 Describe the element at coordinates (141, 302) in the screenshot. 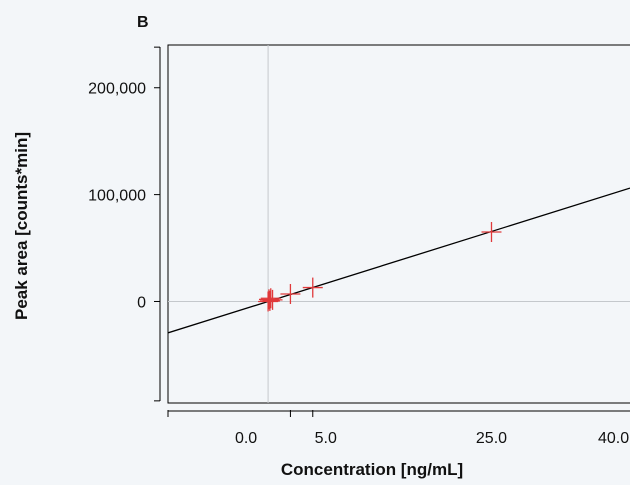

I see `y-tick-label: 0` at that location.